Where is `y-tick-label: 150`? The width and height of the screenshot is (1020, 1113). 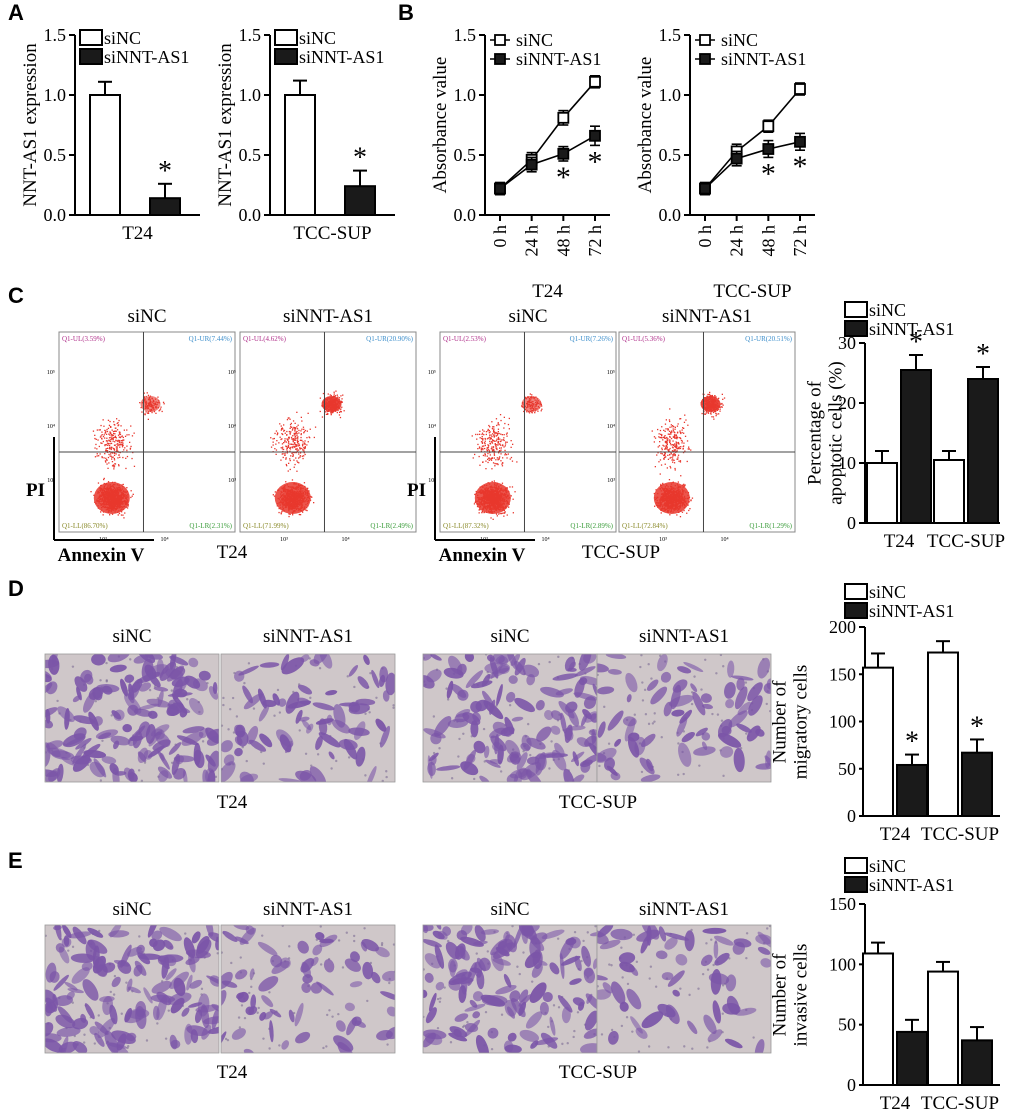
y-tick-label: 150 is located at coordinates (842, 904).